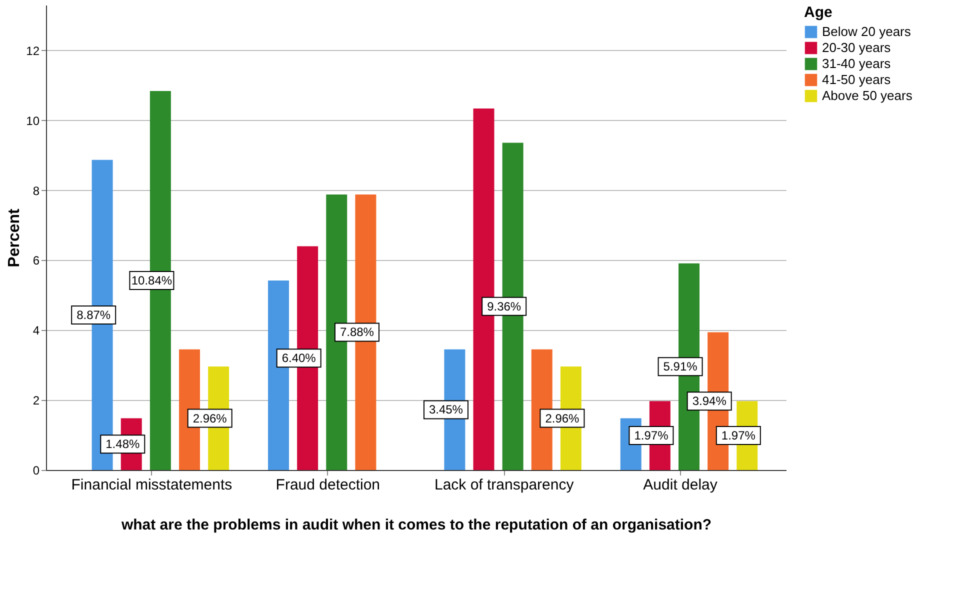 This screenshot has width=976, height=593. What do you see at coordinates (151, 485) in the screenshot?
I see `x-tick-label: Financial misstatements` at bounding box center [151, 485].